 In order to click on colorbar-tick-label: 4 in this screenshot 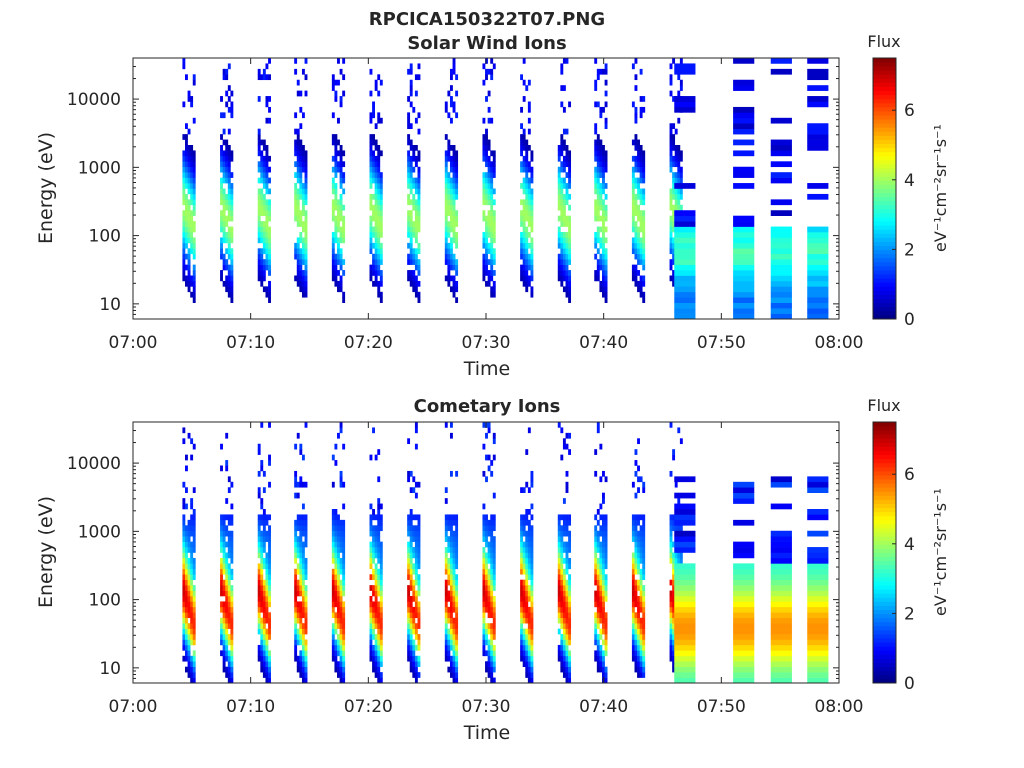, I will do `click(909, 181)`.